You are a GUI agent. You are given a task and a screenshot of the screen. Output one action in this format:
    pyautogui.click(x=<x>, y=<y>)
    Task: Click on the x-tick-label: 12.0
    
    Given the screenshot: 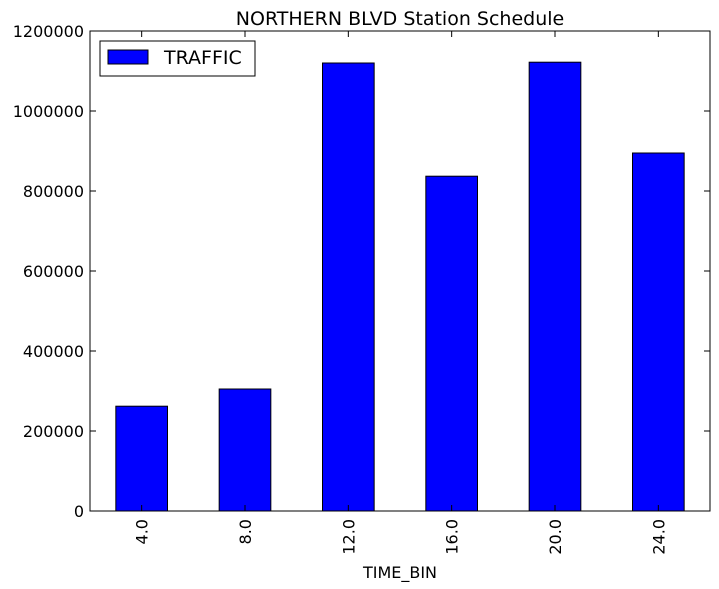 What is the action you would take?
    pyautogui.click(x=348, y=537)
    